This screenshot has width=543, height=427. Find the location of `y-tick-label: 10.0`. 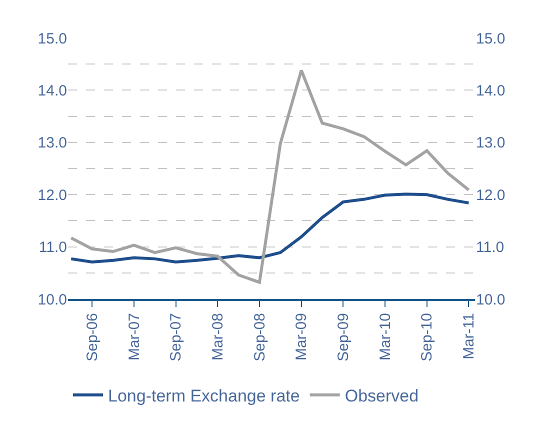

y-tick-label: 10.0 is located at coordinates (52, 299).